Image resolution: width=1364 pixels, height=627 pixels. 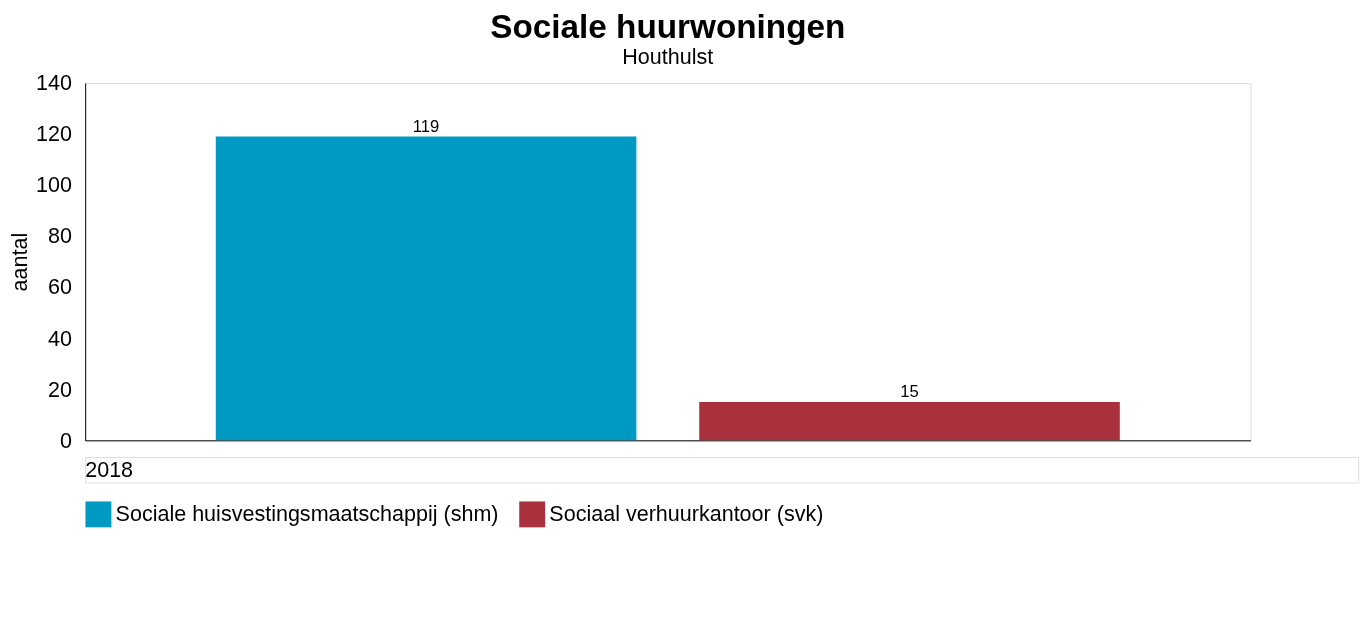 What do you see at coordinates (668, 26) in the screenshot?
I see `chart-title: Sociale huurwoningen` at bounding box center [668, 26].